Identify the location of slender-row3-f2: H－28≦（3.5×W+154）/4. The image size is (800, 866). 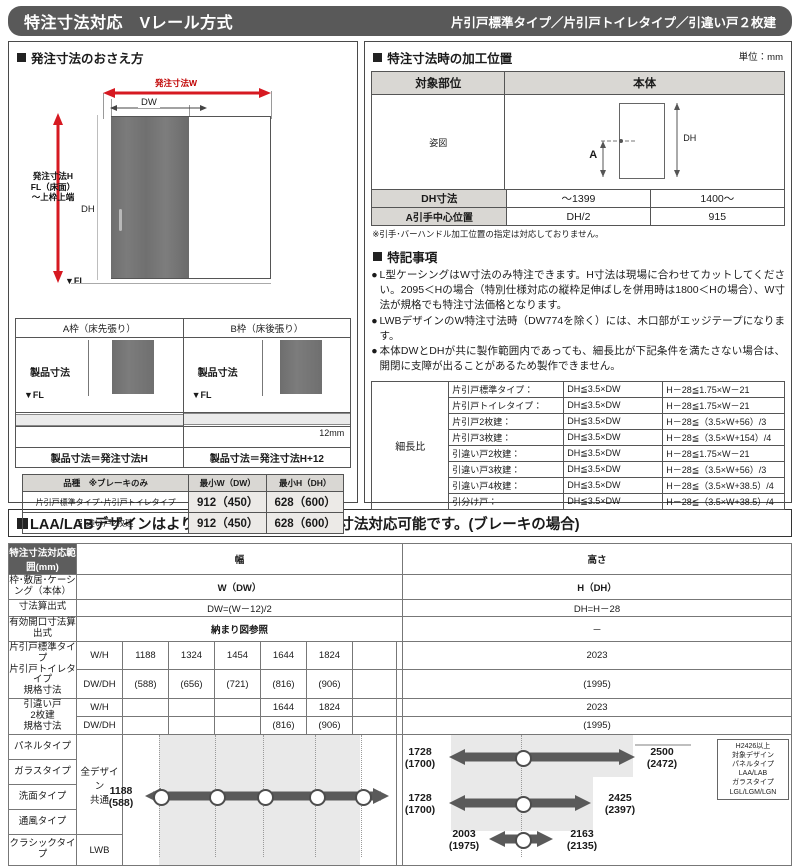
(723, 437).